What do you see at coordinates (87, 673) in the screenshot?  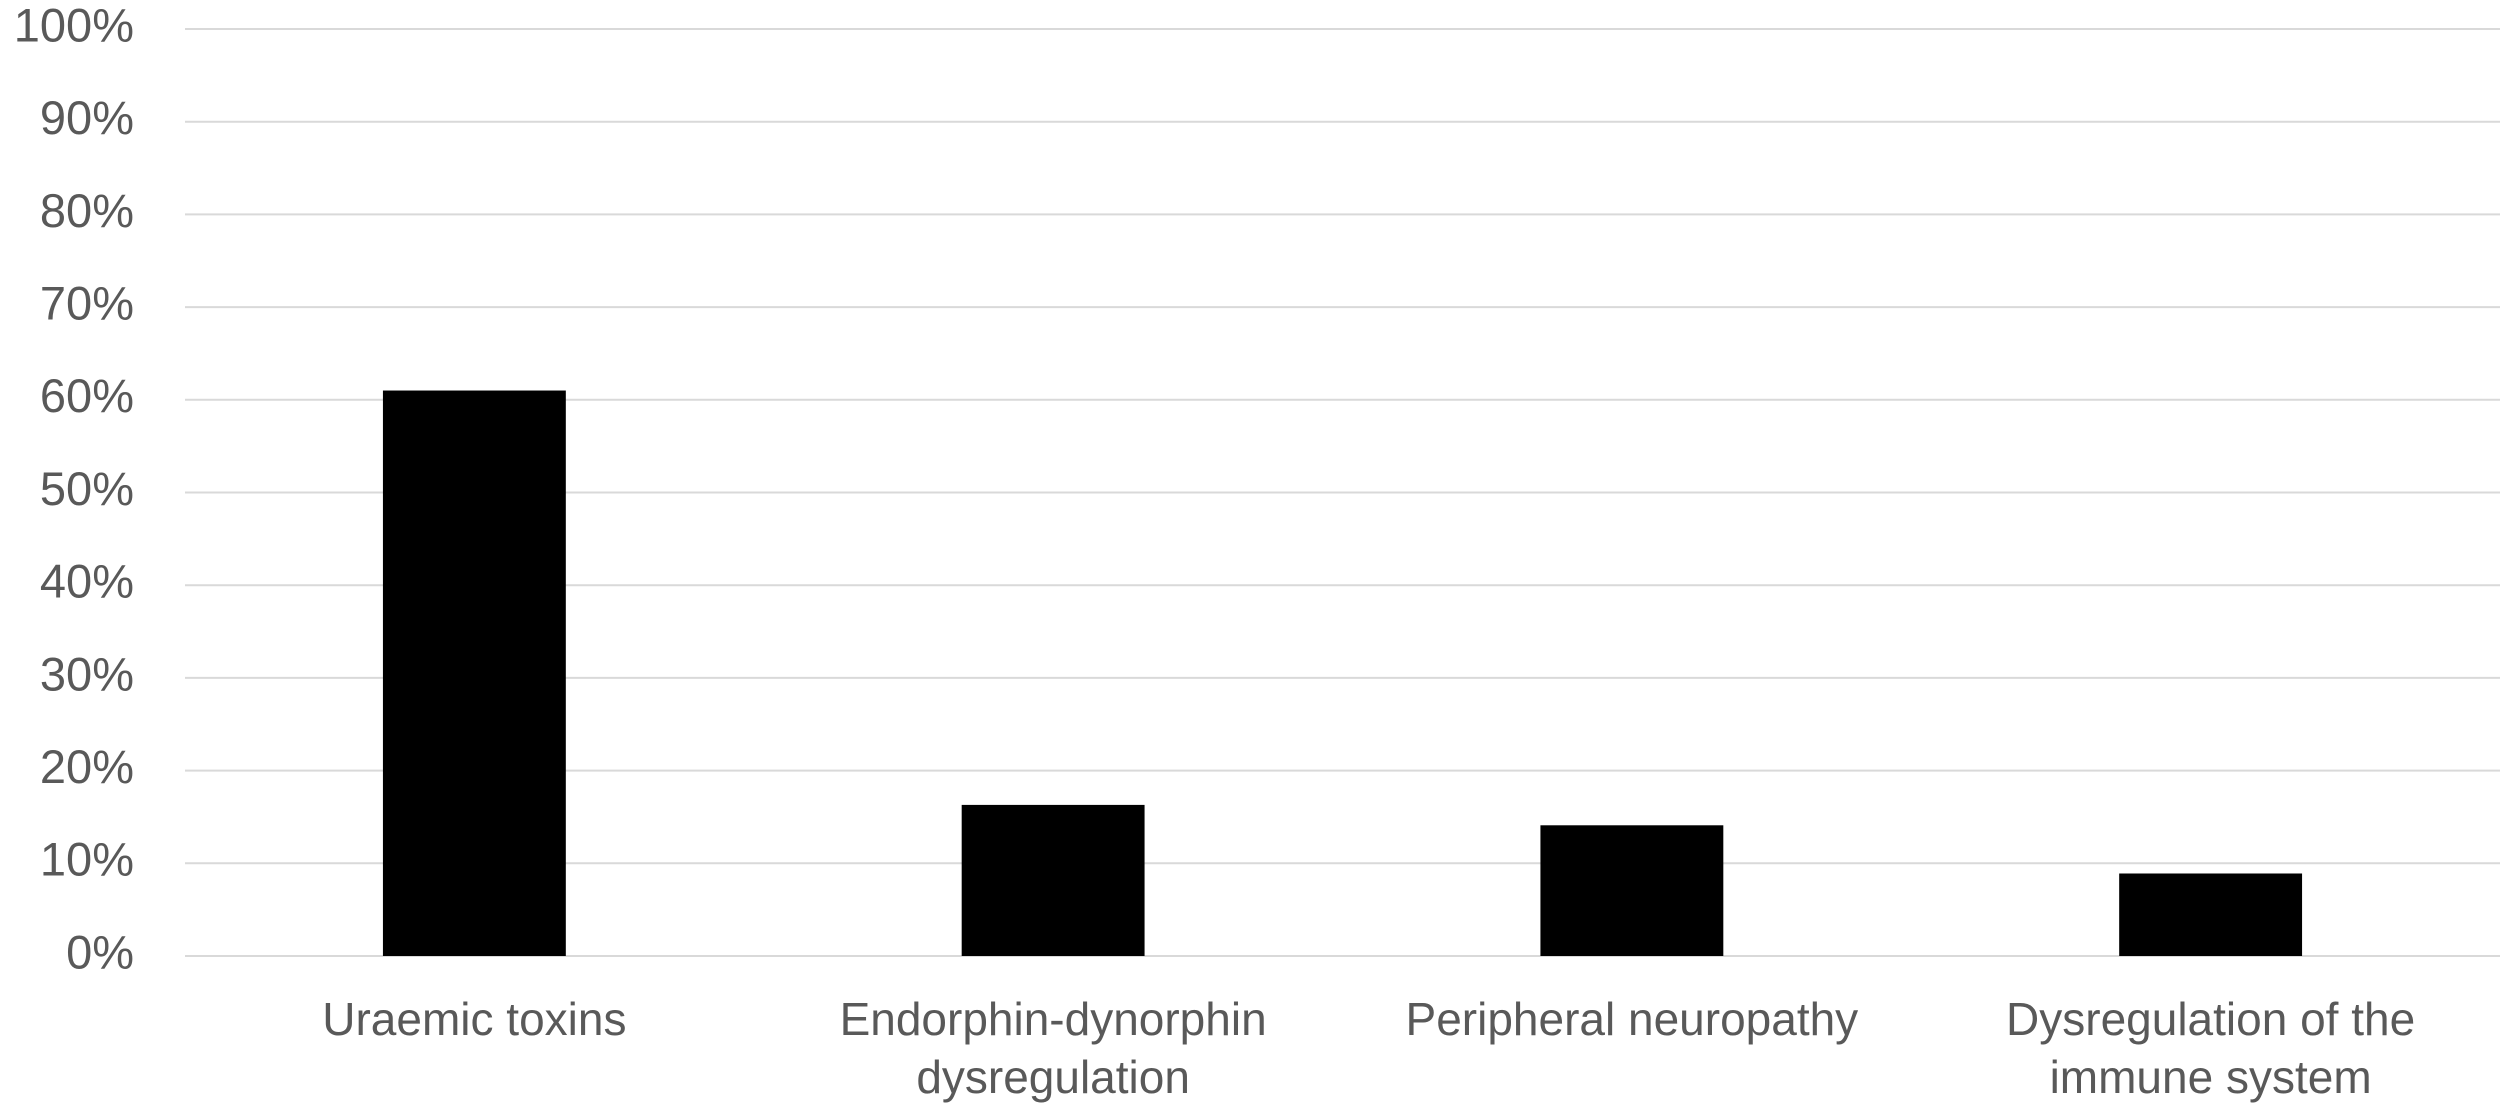 I see `y-tick-label: 30%` at bounding box center [87, 673].